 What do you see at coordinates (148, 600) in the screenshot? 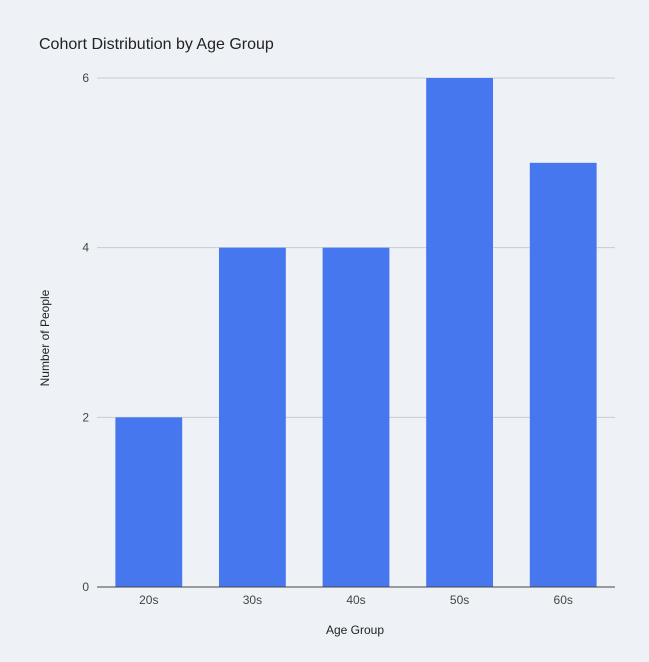
I see `x-tick-label: 20s` at bounding box center [148, 600].